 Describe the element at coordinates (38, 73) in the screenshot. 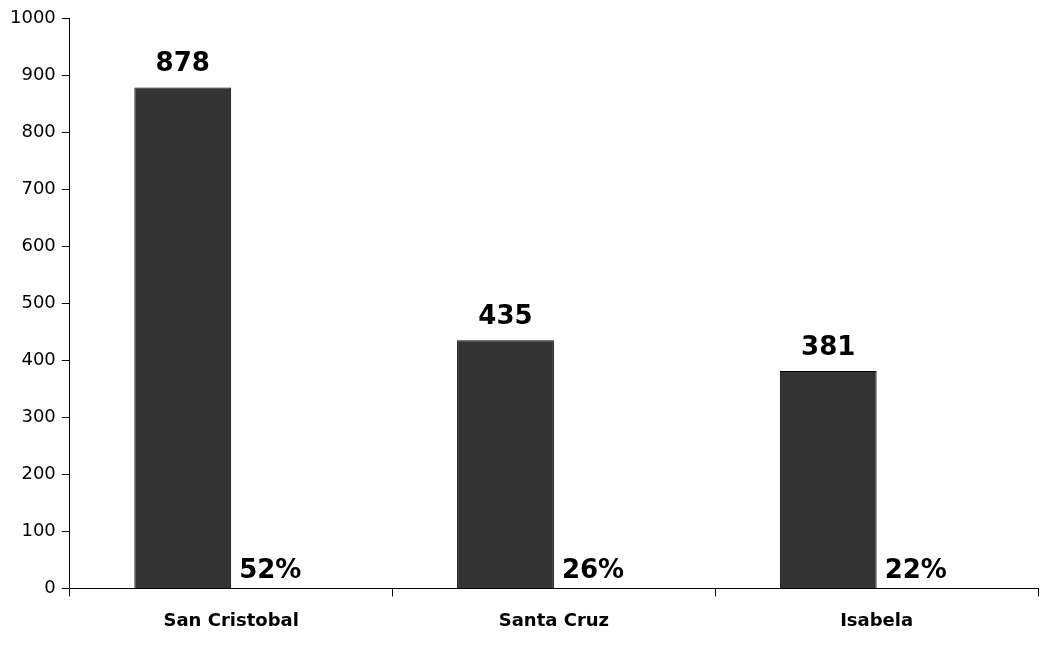

I see `y-tick-label: 900` at that location.